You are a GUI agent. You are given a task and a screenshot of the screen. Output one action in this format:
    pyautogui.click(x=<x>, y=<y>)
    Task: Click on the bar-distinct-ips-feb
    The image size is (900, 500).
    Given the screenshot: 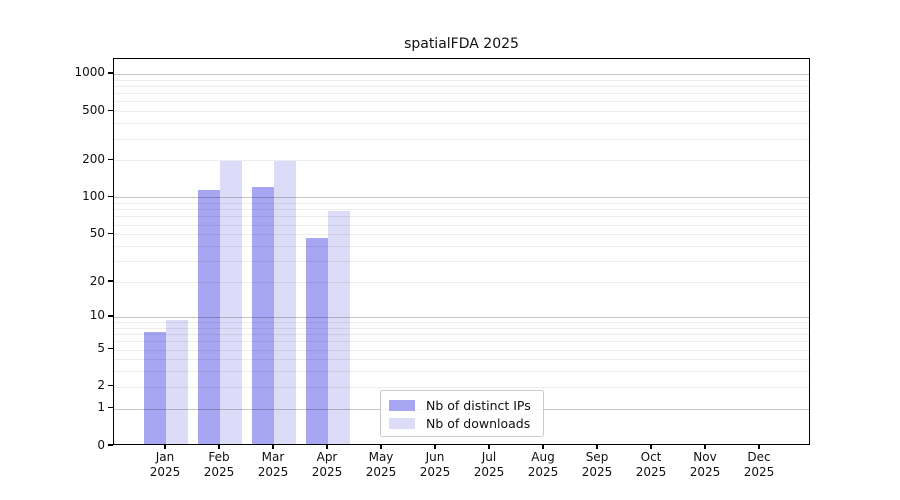 What is the action you would take?
    pyautogui.click(x=209, y=317)
    